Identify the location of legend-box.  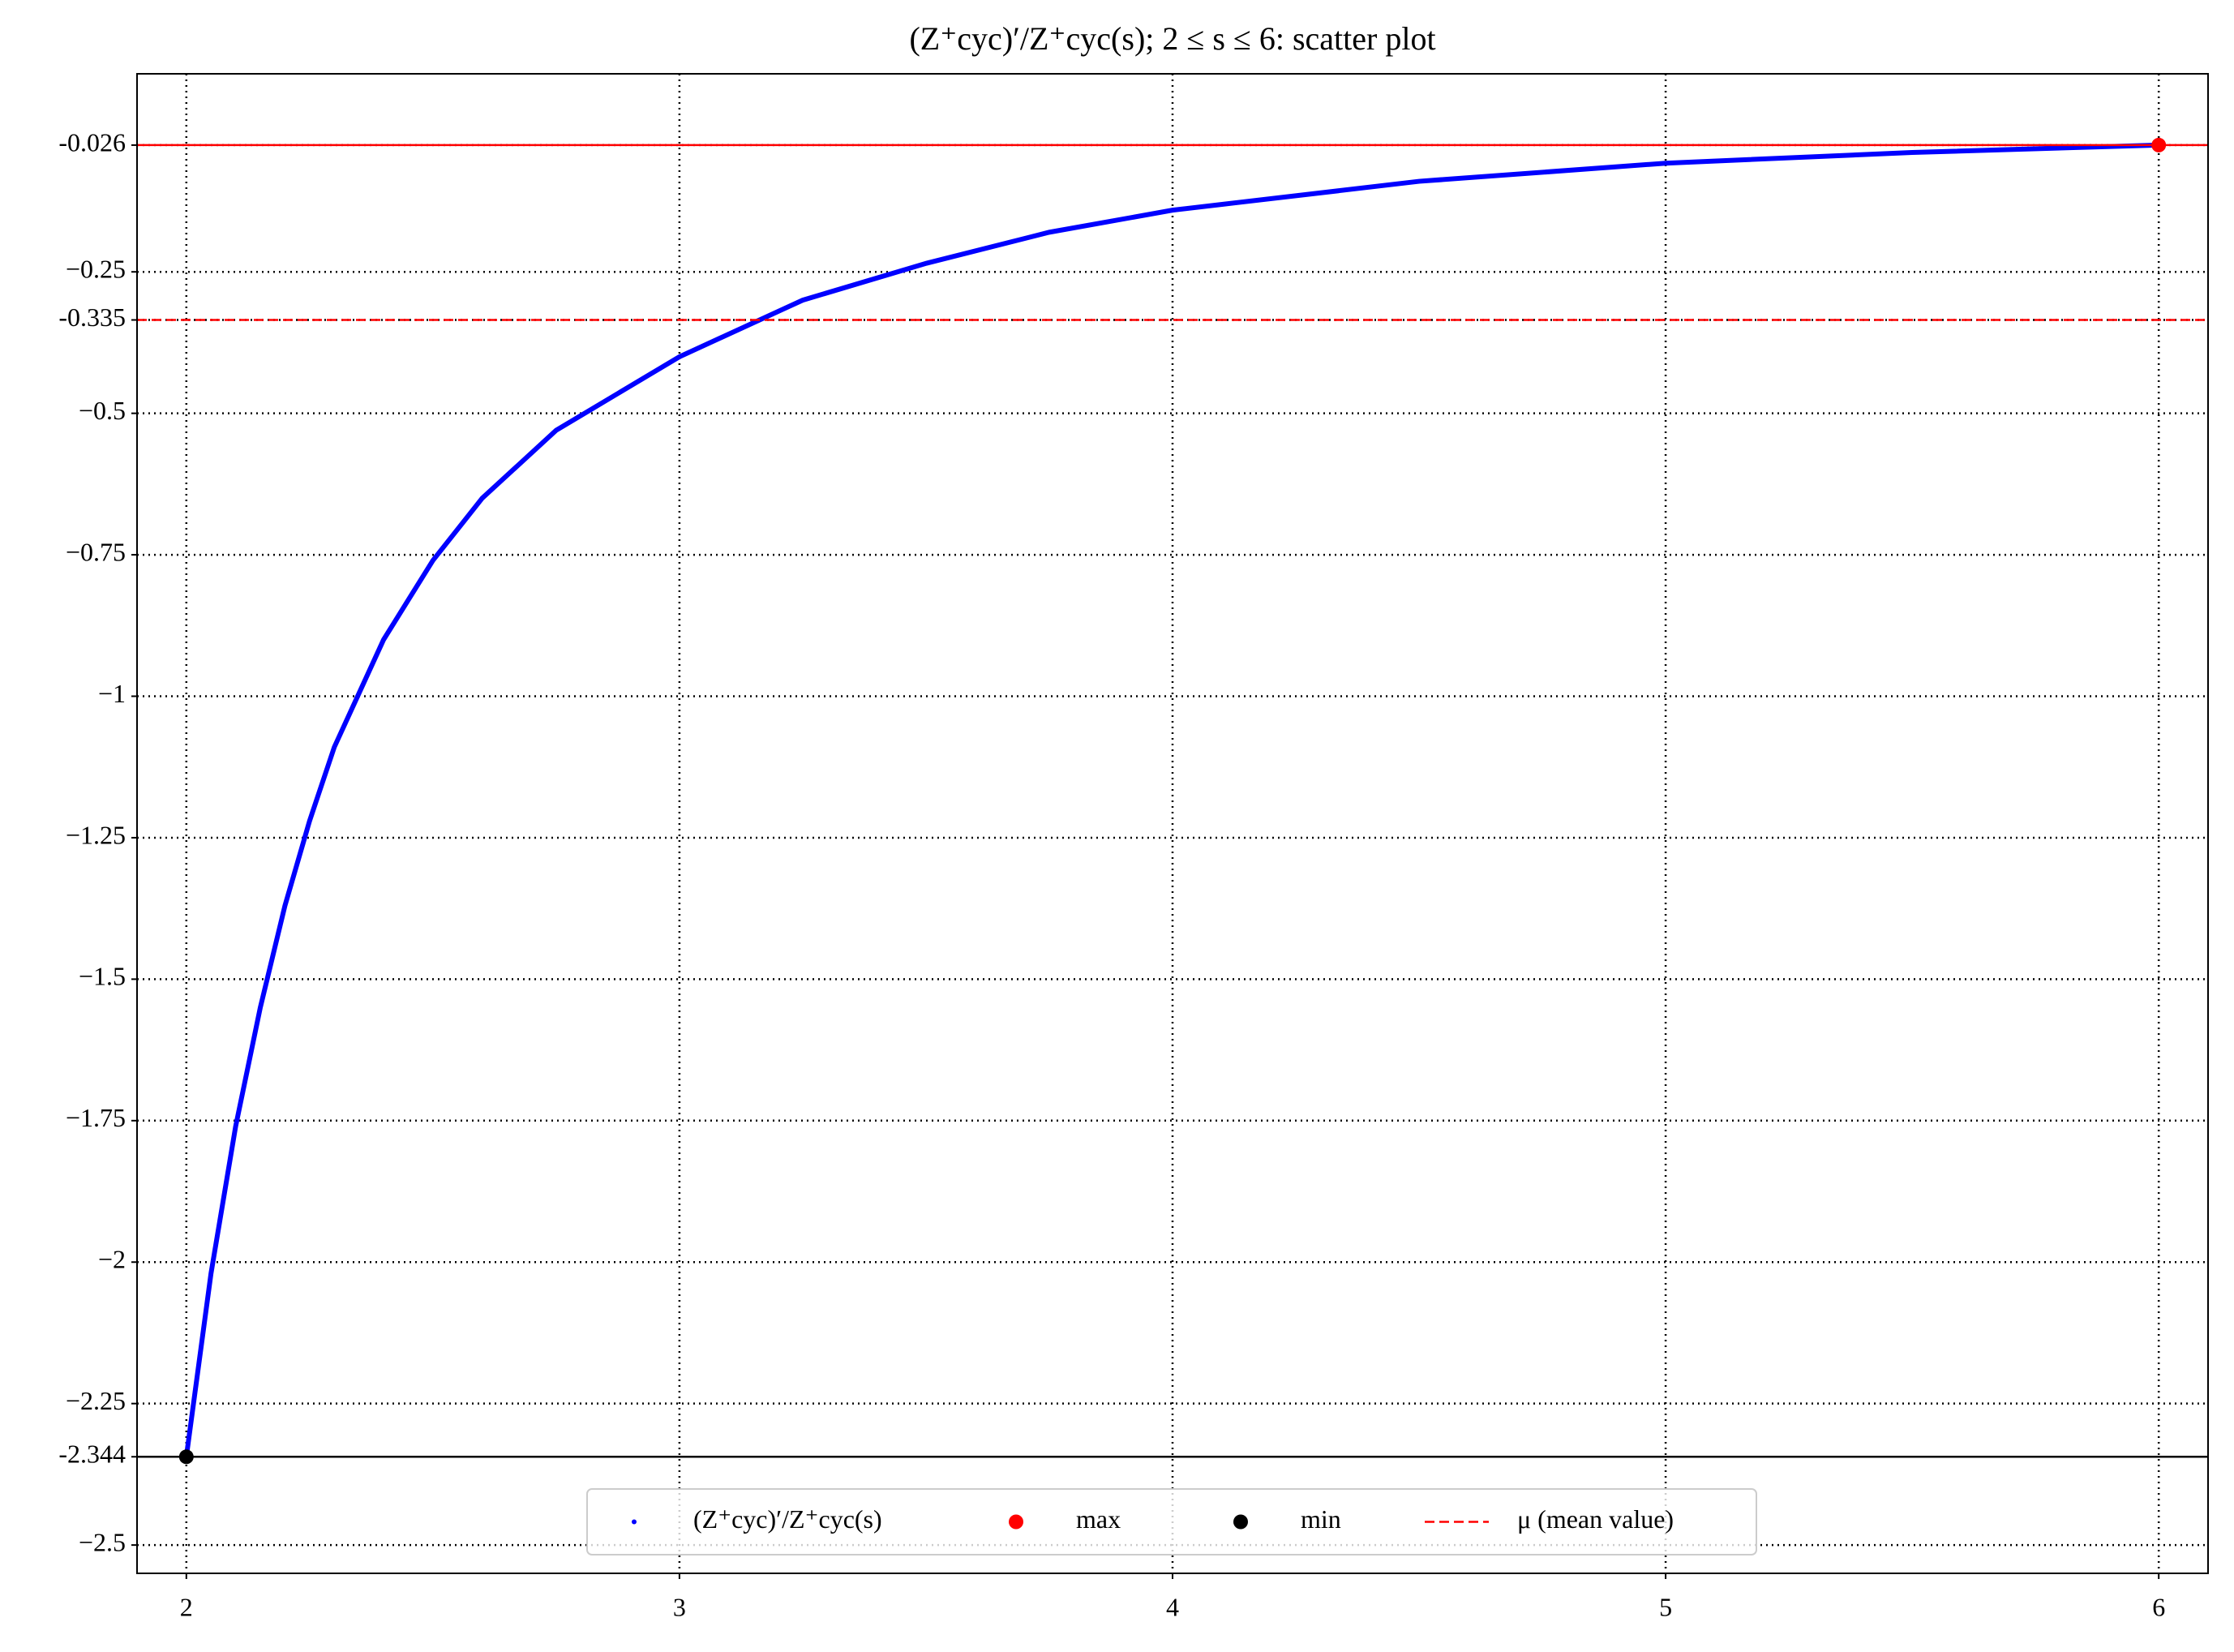
(1171, 1522).